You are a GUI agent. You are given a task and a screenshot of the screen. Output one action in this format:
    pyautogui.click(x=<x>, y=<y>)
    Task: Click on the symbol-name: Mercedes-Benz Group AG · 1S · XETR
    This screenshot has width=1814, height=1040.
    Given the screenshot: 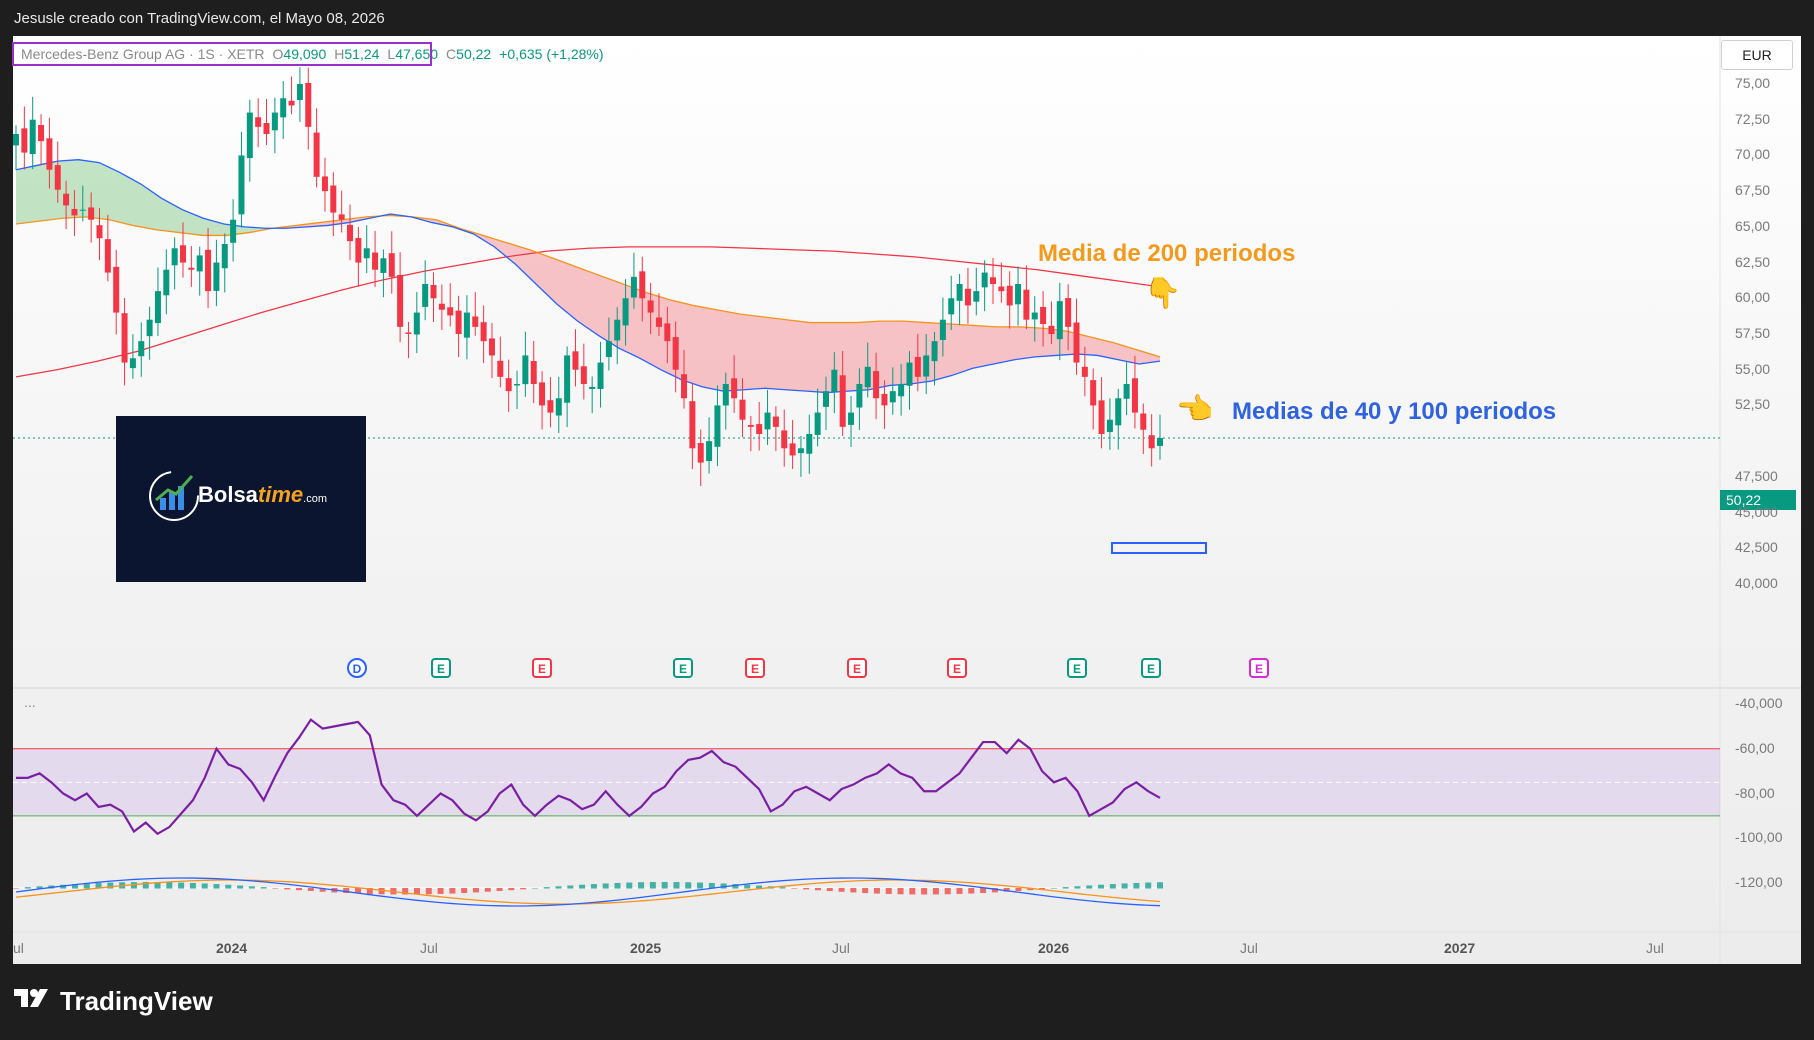 What is the action you would take?
    pyautogui.click(x=143, y=54)
    